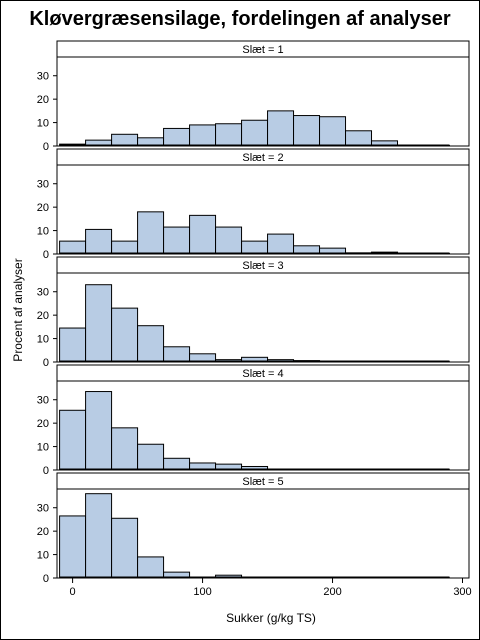 This screenshot has height=640, width=480. I want to click on x-tick-label: 200, so click(332, 592).